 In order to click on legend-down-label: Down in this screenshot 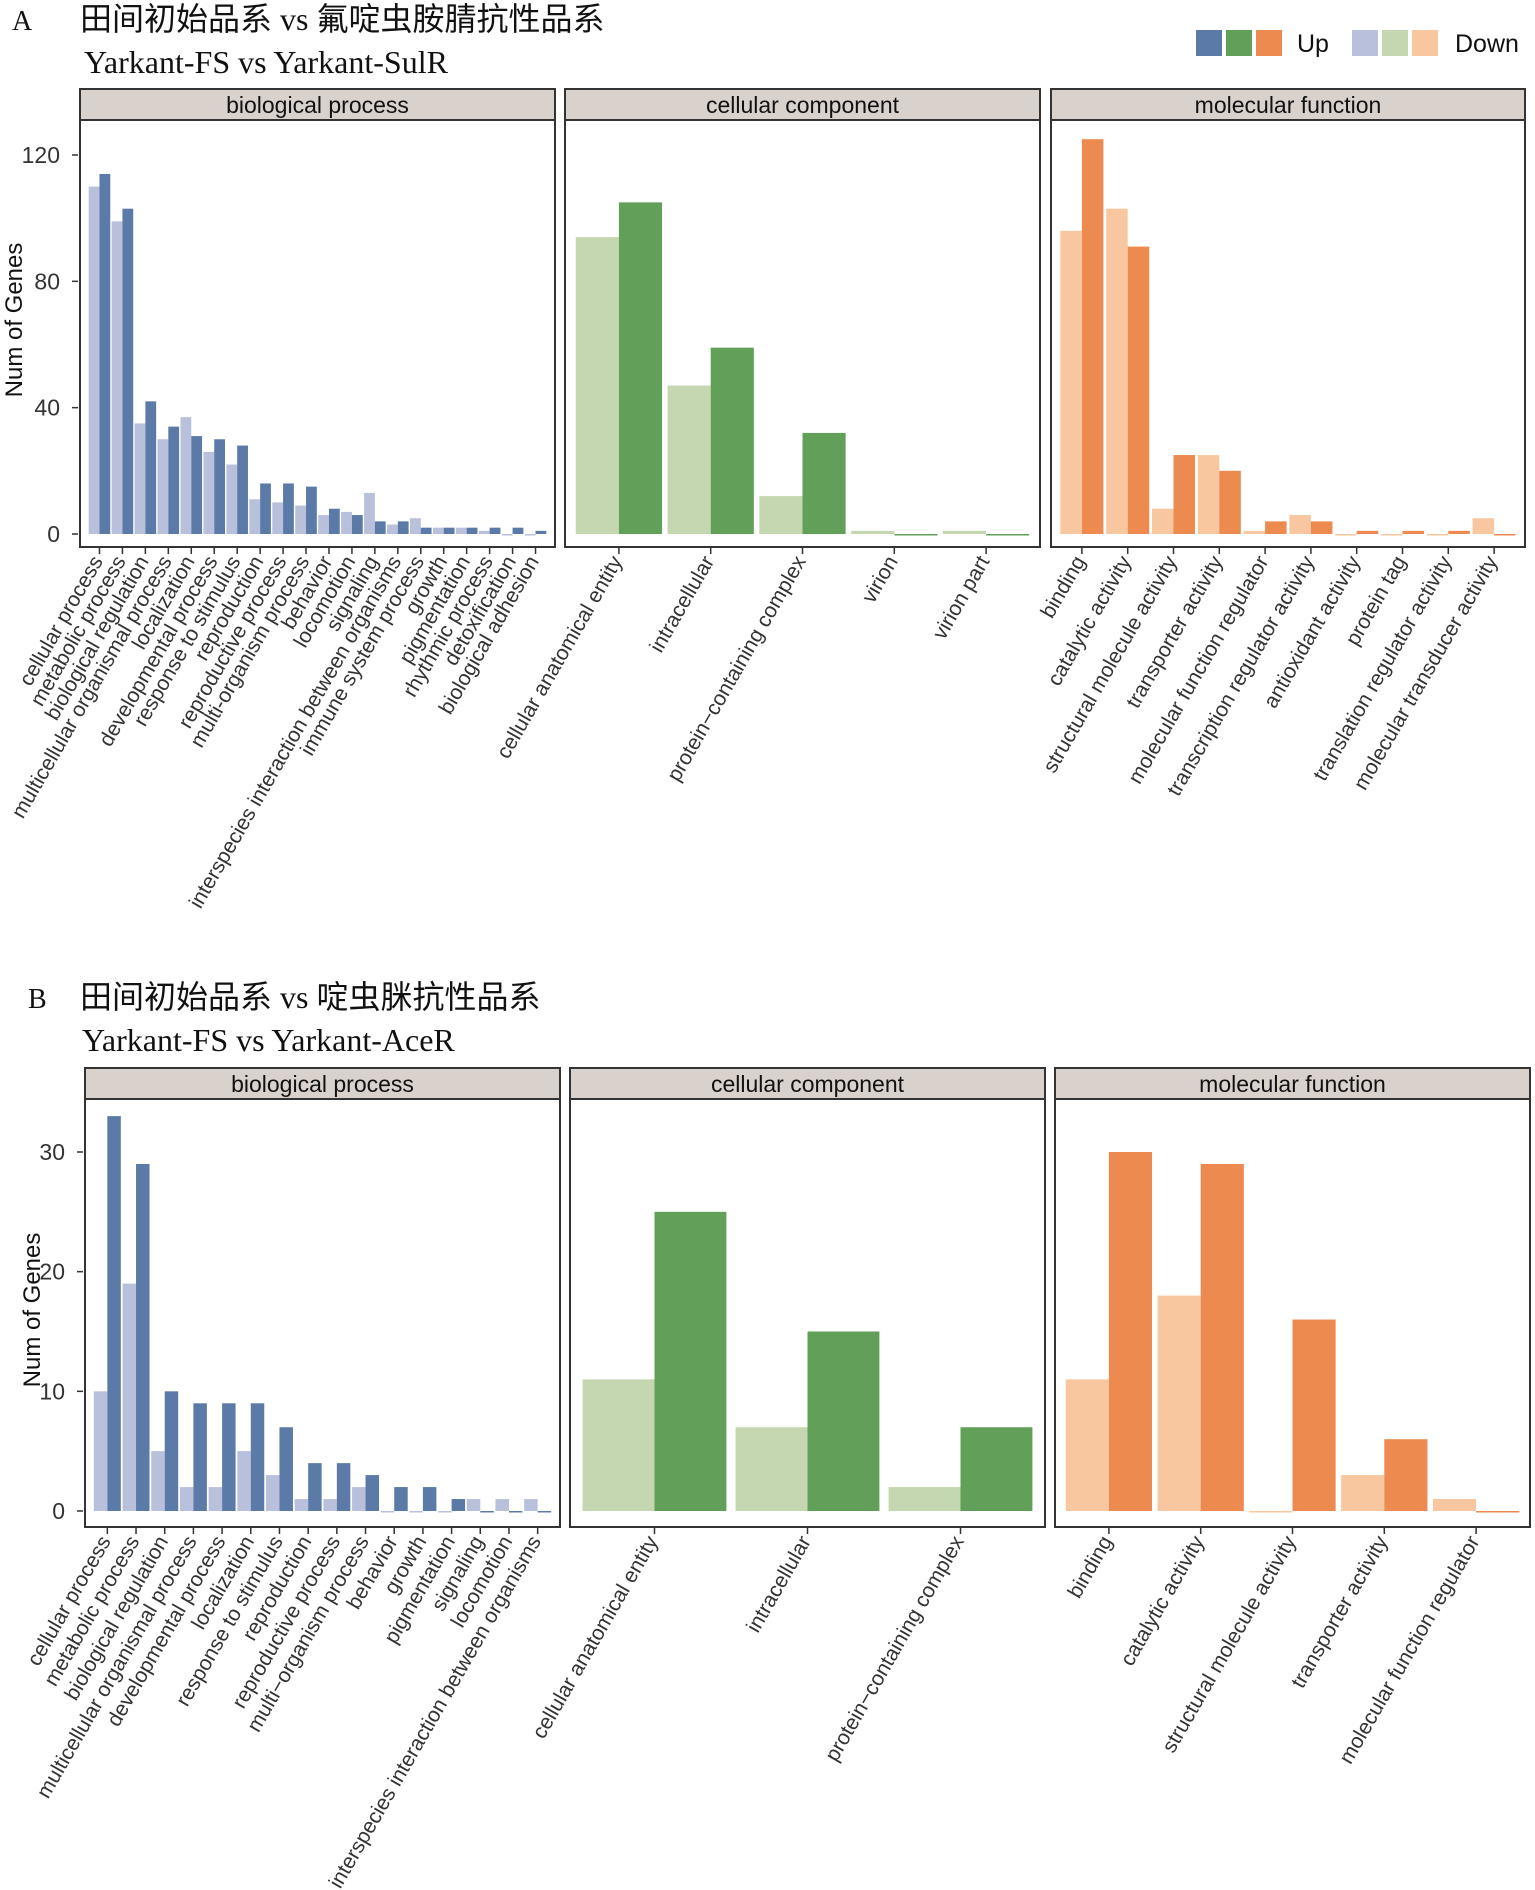, I will do `click(1487, 44)`.